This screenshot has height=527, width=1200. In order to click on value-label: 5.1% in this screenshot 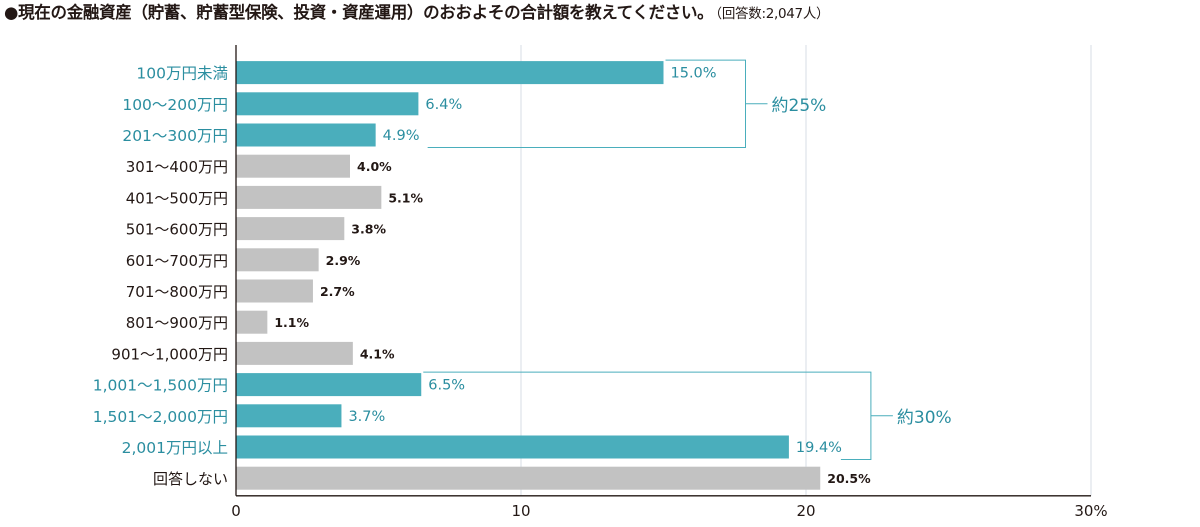, I will do `click(405, 197)`.